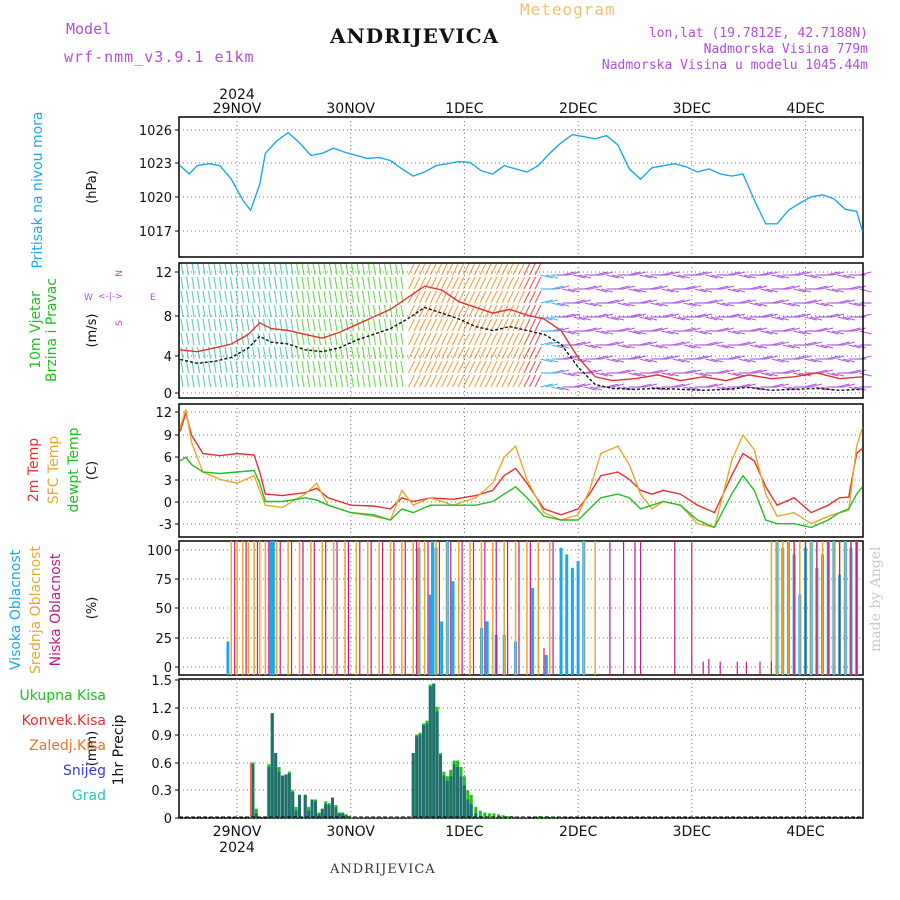 This screenshot has height=900, width=900. I want to click on top-day-label: 4DEC, so click(805, 109).